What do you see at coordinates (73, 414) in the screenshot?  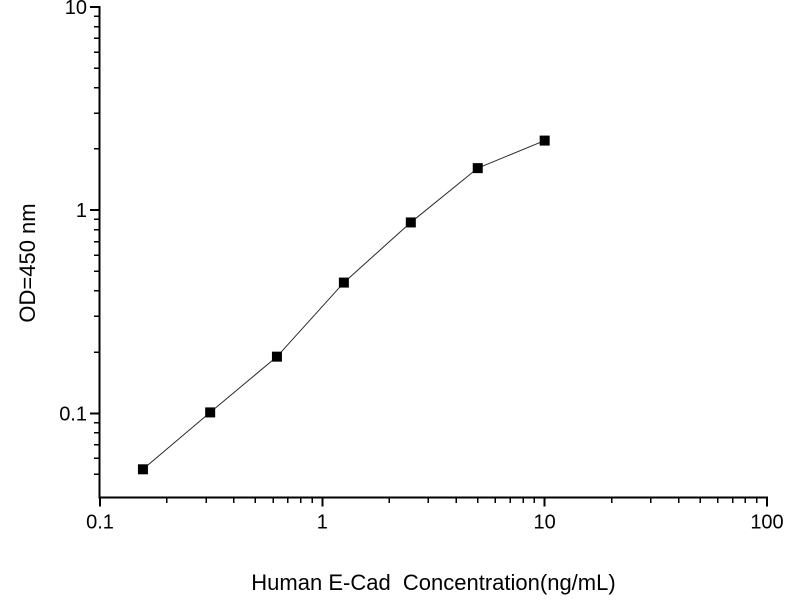 I see `y-tick-label: 0.1` at bounding box center [73, 414].